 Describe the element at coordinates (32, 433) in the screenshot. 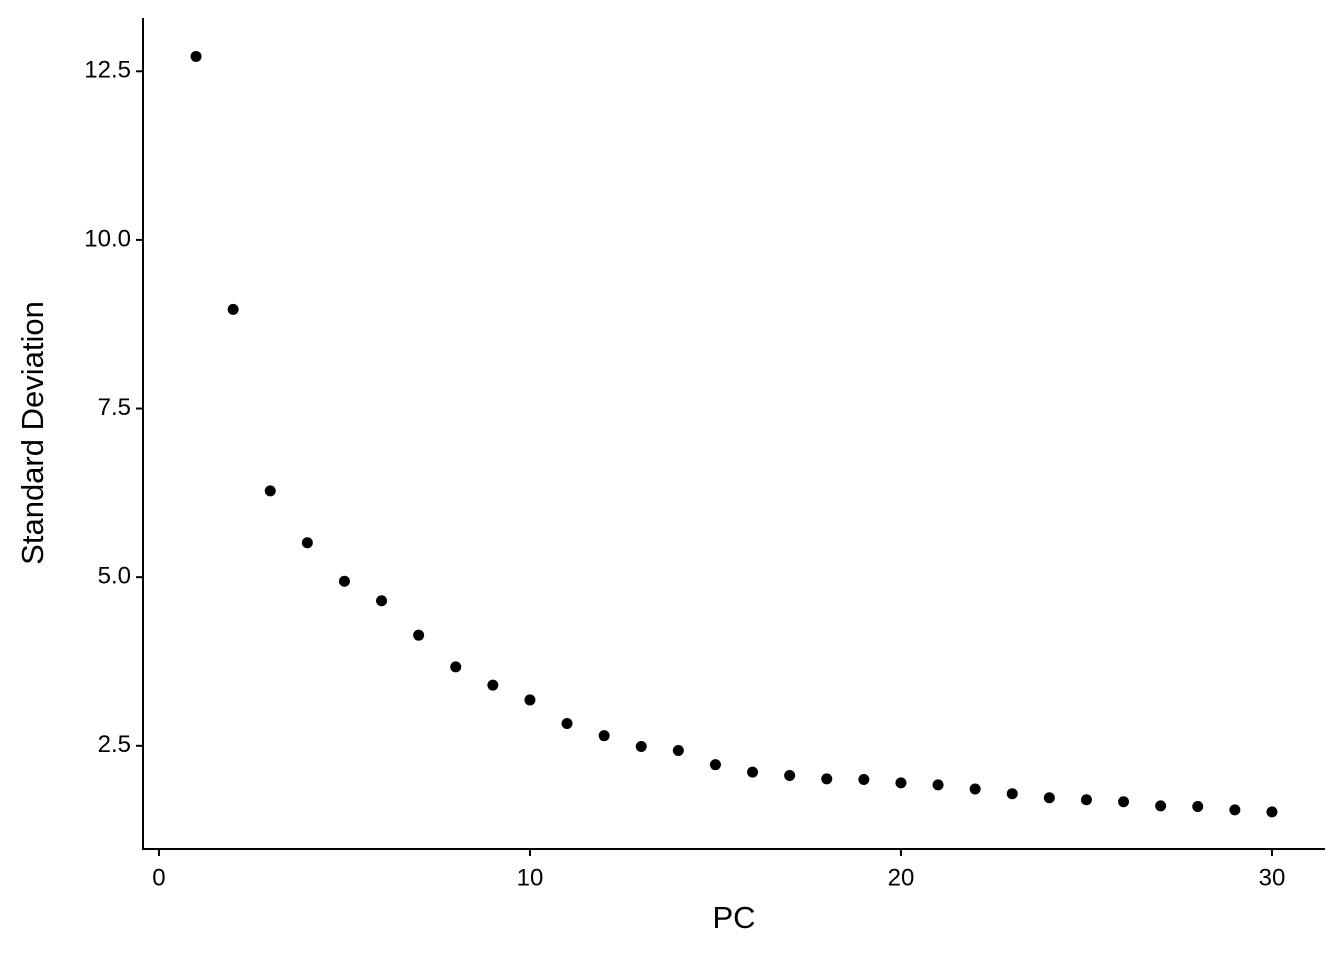

I see `y-axis-title: Standard Deviation` at that location.